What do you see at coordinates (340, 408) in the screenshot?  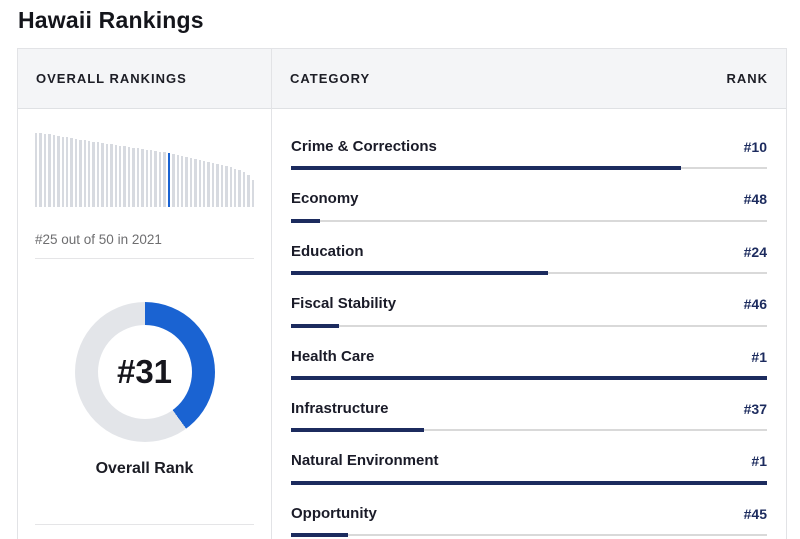 I see `category-label: Infrastructure` at bounding box center [340, 408].